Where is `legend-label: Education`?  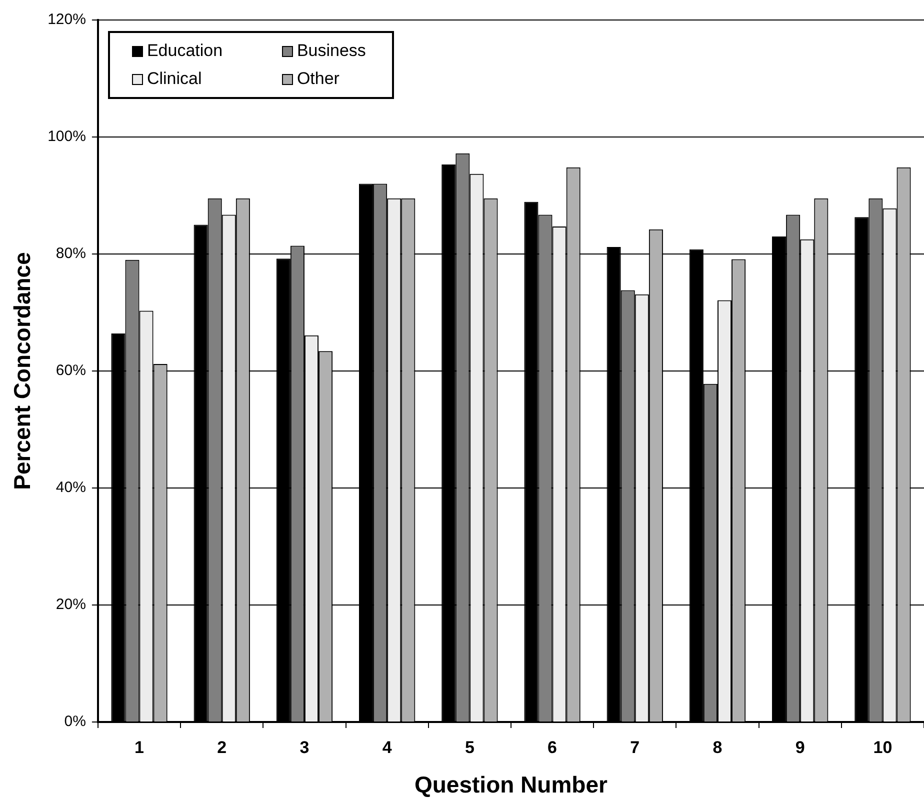
legend-label: Education is located at coordinates (184, 51).